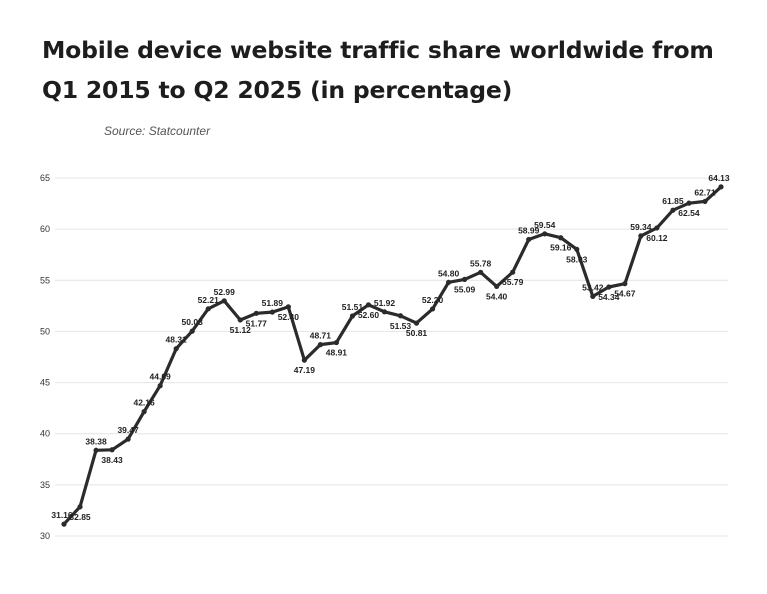  I want to click on data-label: 52.60, so click(369, 315).